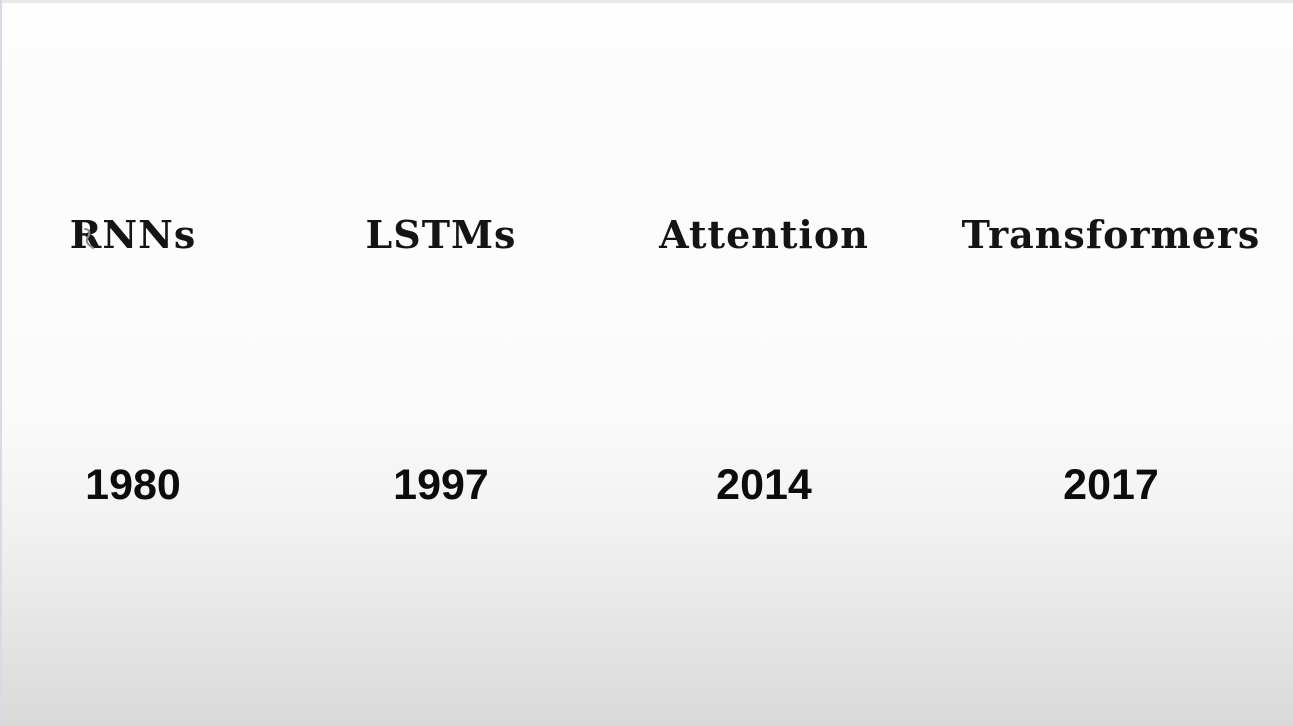 Image resolution: width=1293 pixels, height=726 pixels. Describe the element at coordinates (133, 485) in the screenshot. I see `year-label: 1980` at that location.